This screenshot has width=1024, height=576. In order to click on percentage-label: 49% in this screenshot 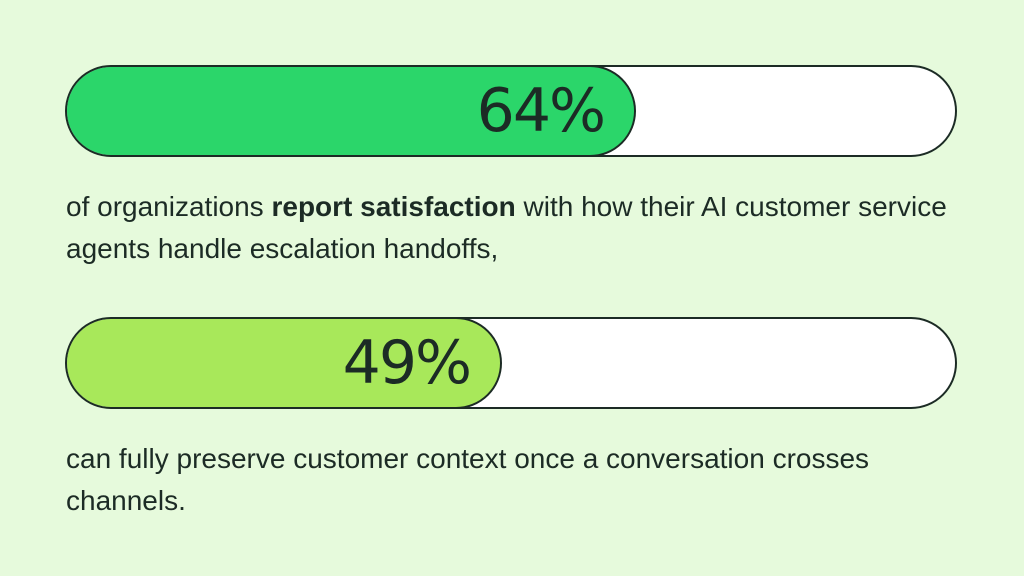, I will do `click(407, 363)`.